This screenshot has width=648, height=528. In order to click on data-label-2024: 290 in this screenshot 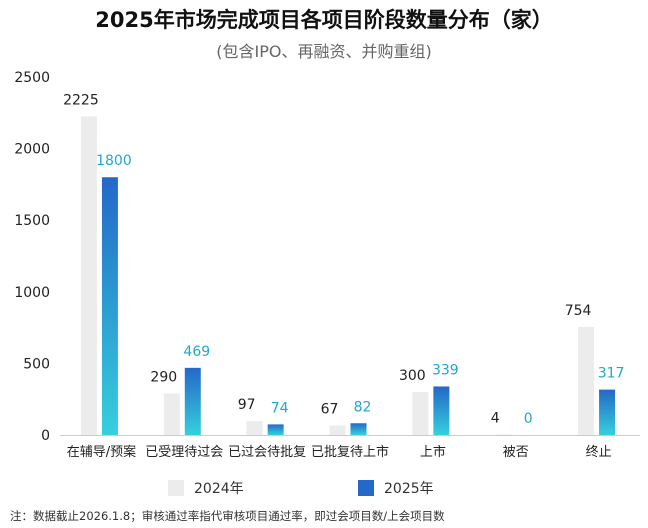, I will do `click(163, 377)`.